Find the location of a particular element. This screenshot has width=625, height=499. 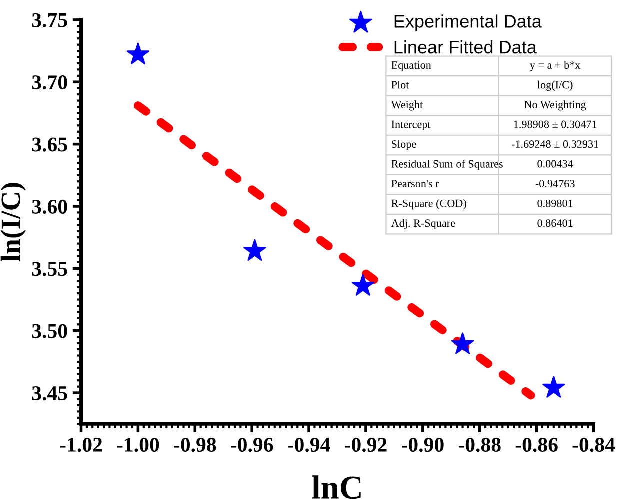

x-tick-label: -0.98 is located at coordinates (195, 445).